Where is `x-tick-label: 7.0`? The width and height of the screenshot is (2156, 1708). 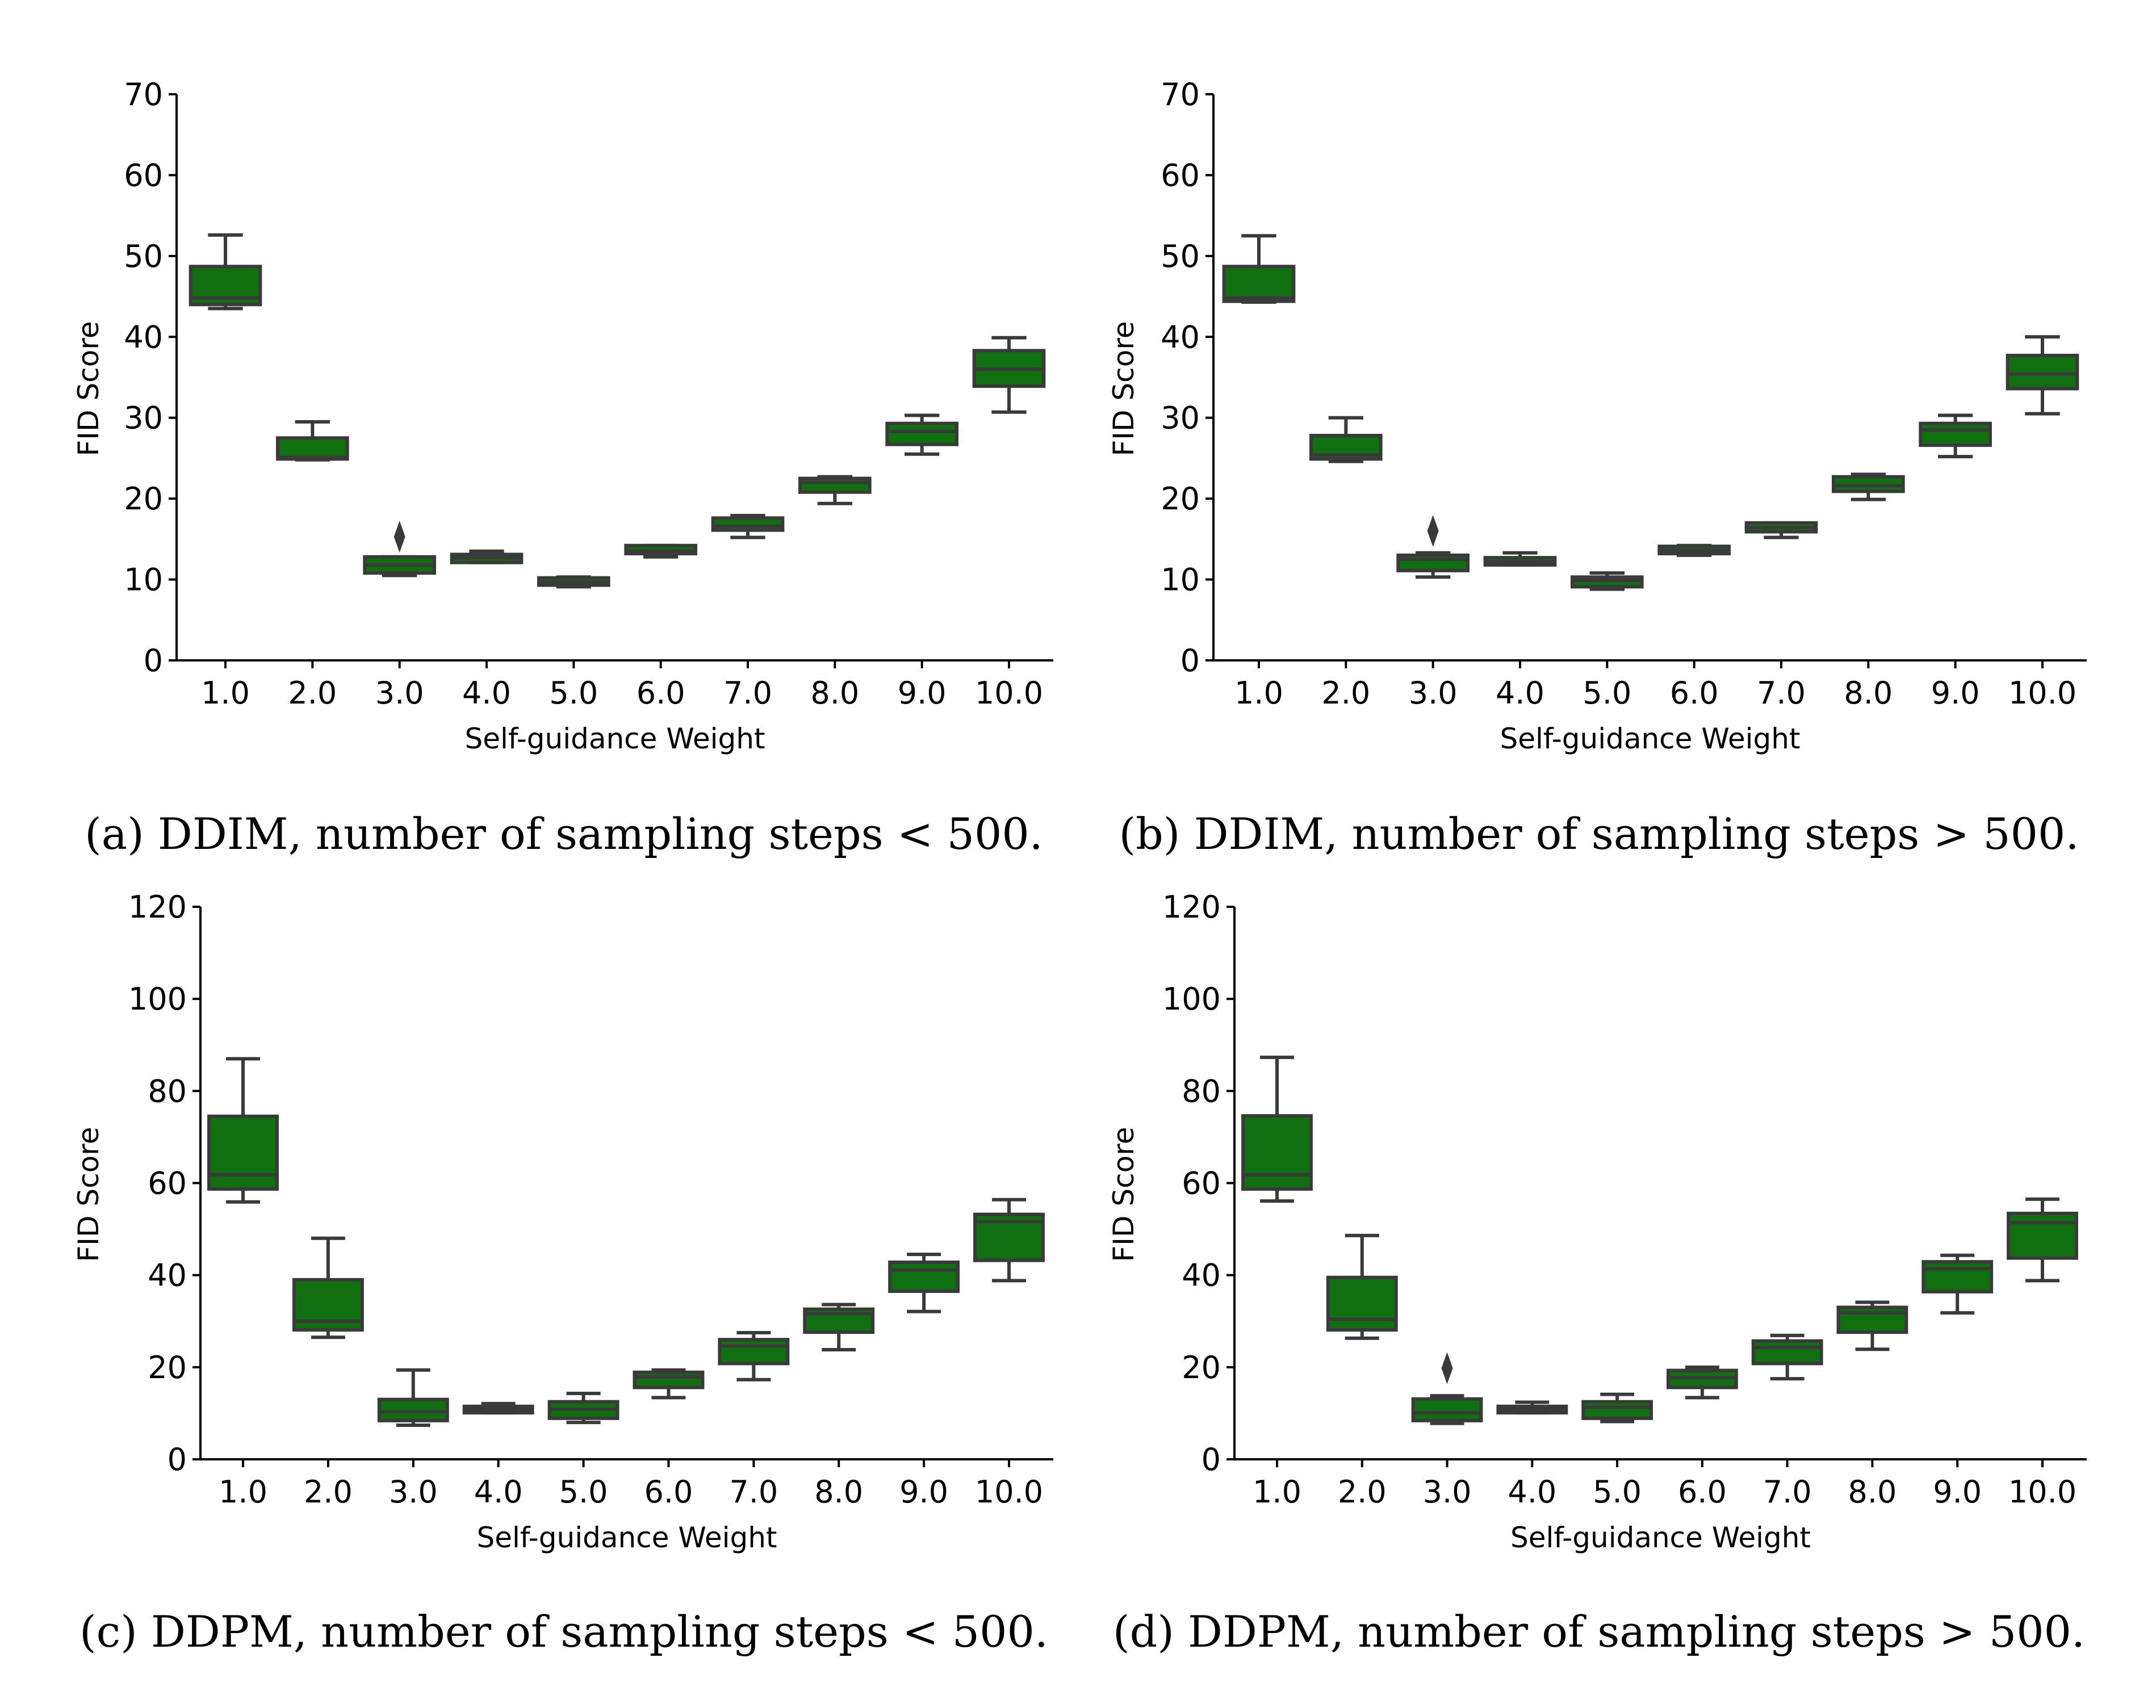 x-tick-label: 7.0 is located at coordinates (748, 693).